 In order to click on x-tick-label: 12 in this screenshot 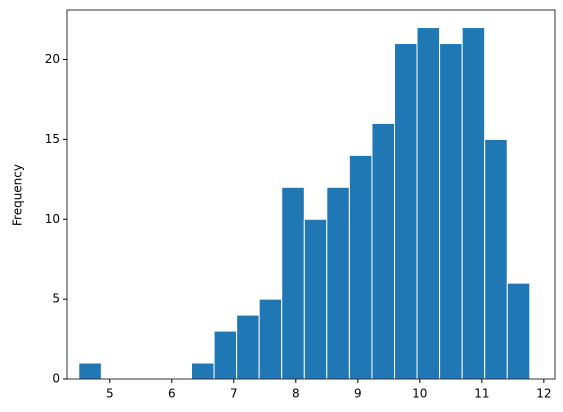, I will do `click(543, 394)`.